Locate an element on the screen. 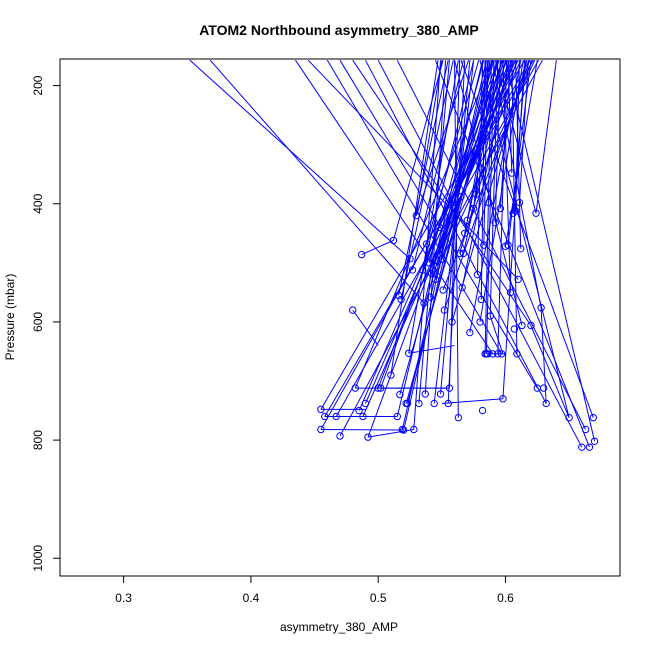  x-tick-label: 0.5 is located at coordinates (378, 598).